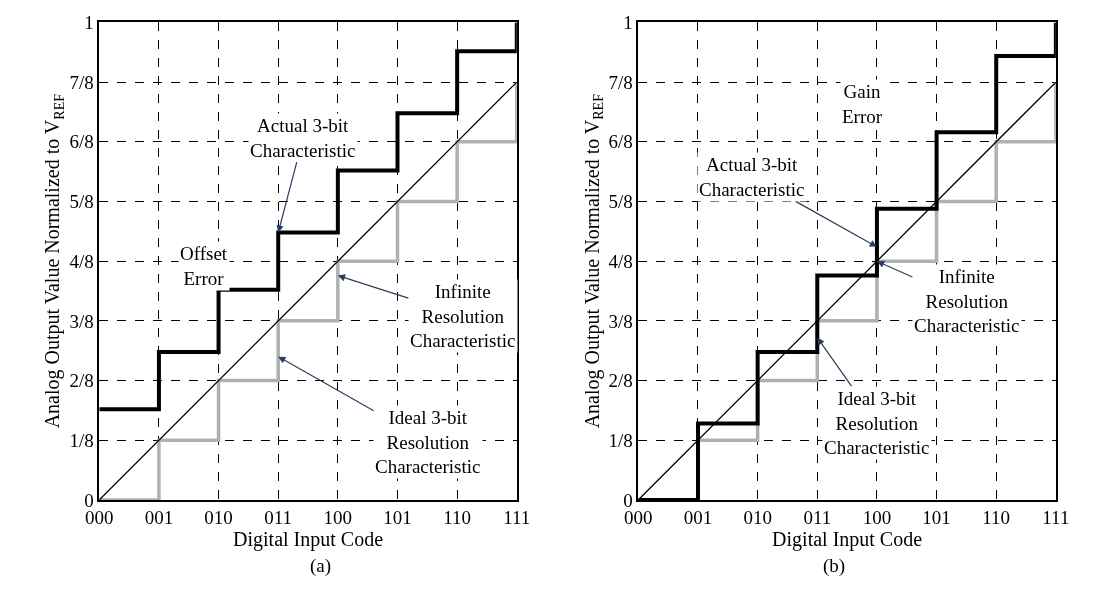 The height and width of the screenshot is (594, 1095). Describe the element at coordinates (862, 104) in the screenshot. I see `annotation: Gain Error` at that location.